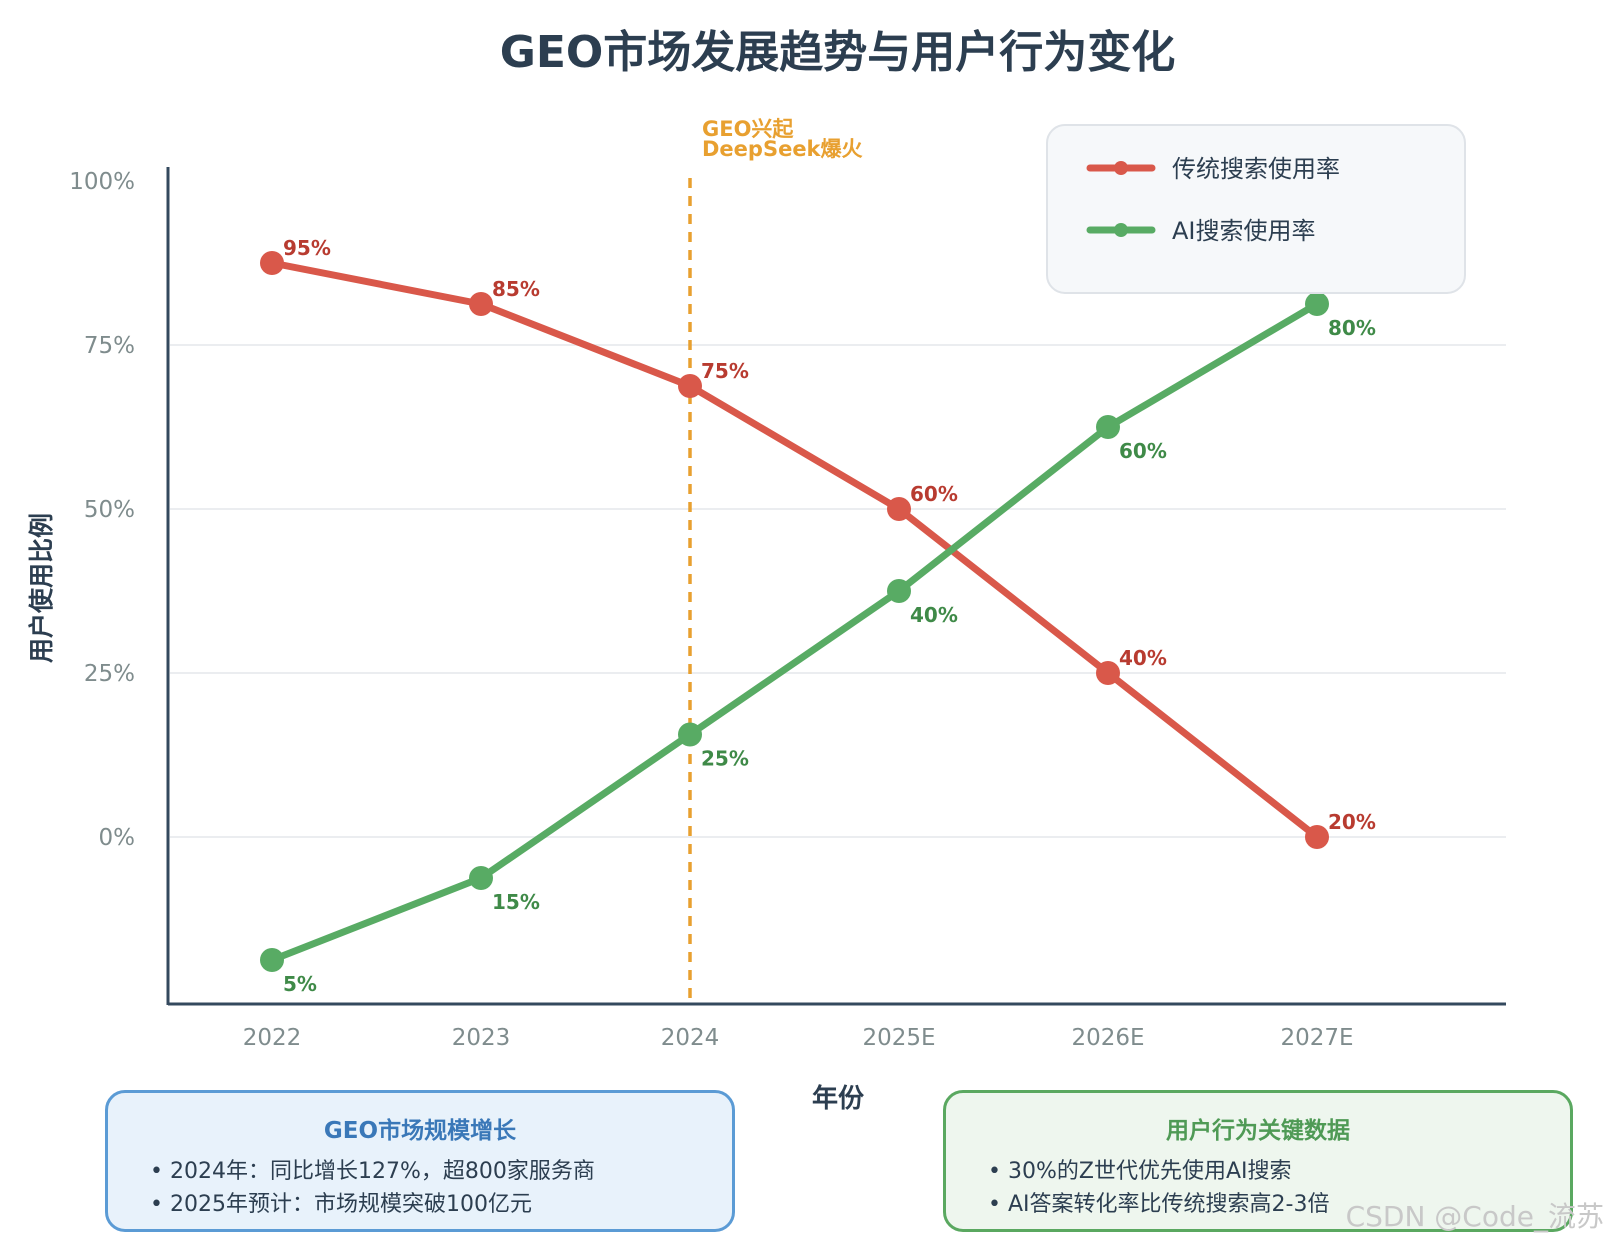 The height and width of the screenshot is (1243, 1610). I want to click on user-panel-list: 30%的Z世代优先使用AI搜索 AI答案转化率比传统搜索高2-3倍, so click(1158, 1188).